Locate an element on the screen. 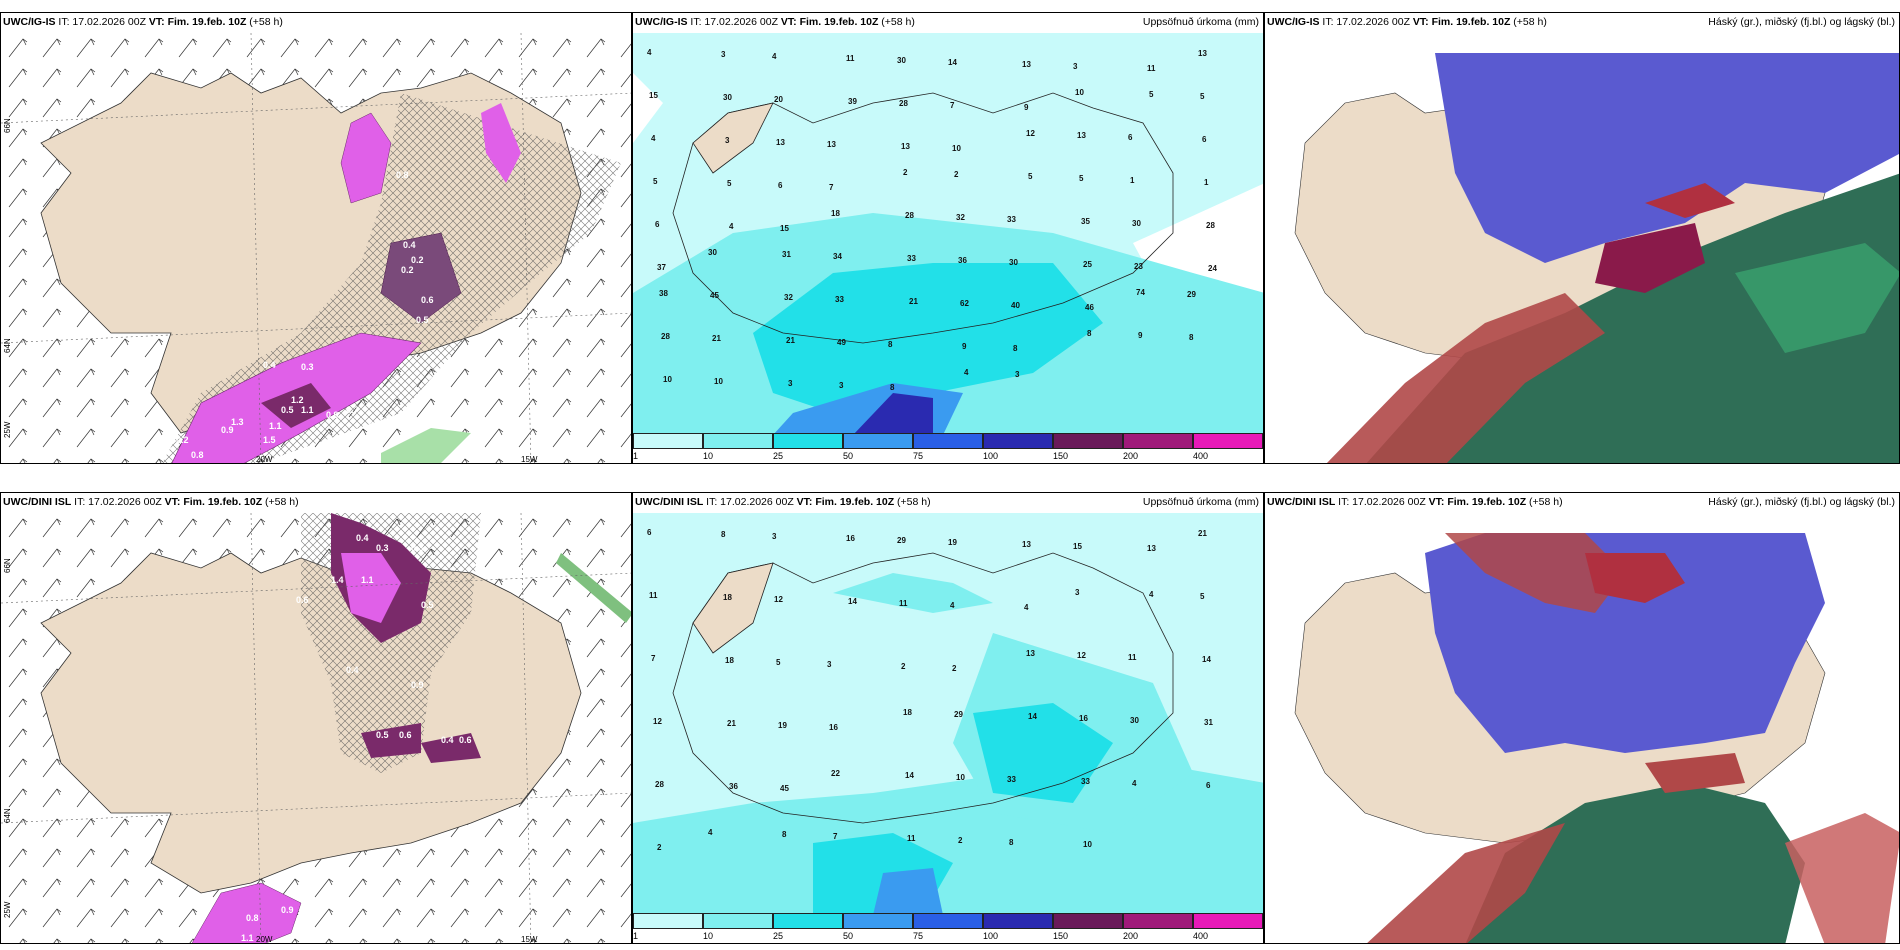 Image resolution: width=1900 pixels, height=950 pixels. precip-value-label: 46 is located at coordinates (1089, 307).